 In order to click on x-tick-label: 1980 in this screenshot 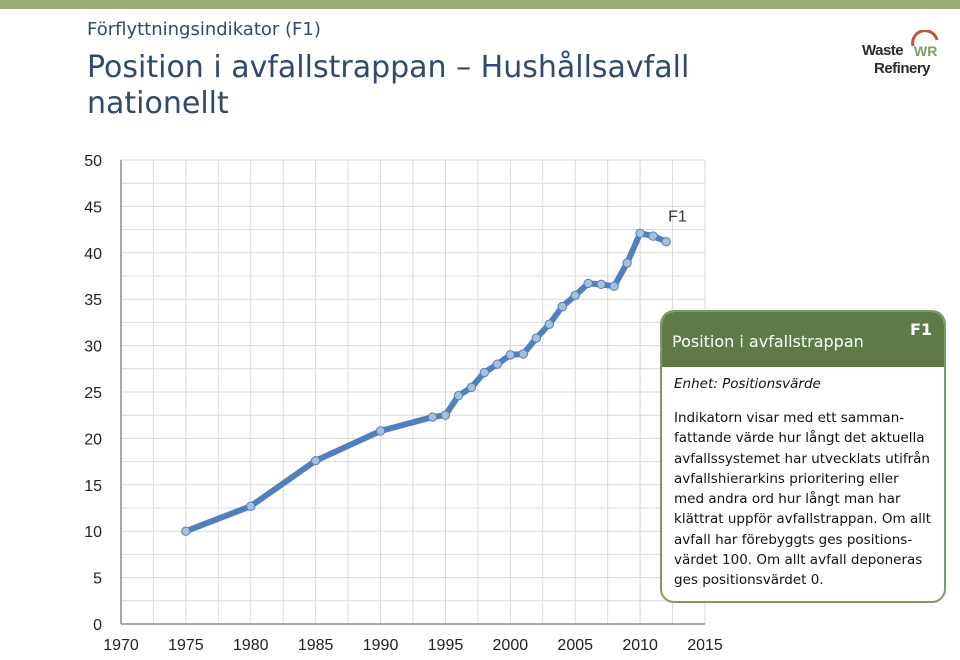, I will do `click(251, 645)`.